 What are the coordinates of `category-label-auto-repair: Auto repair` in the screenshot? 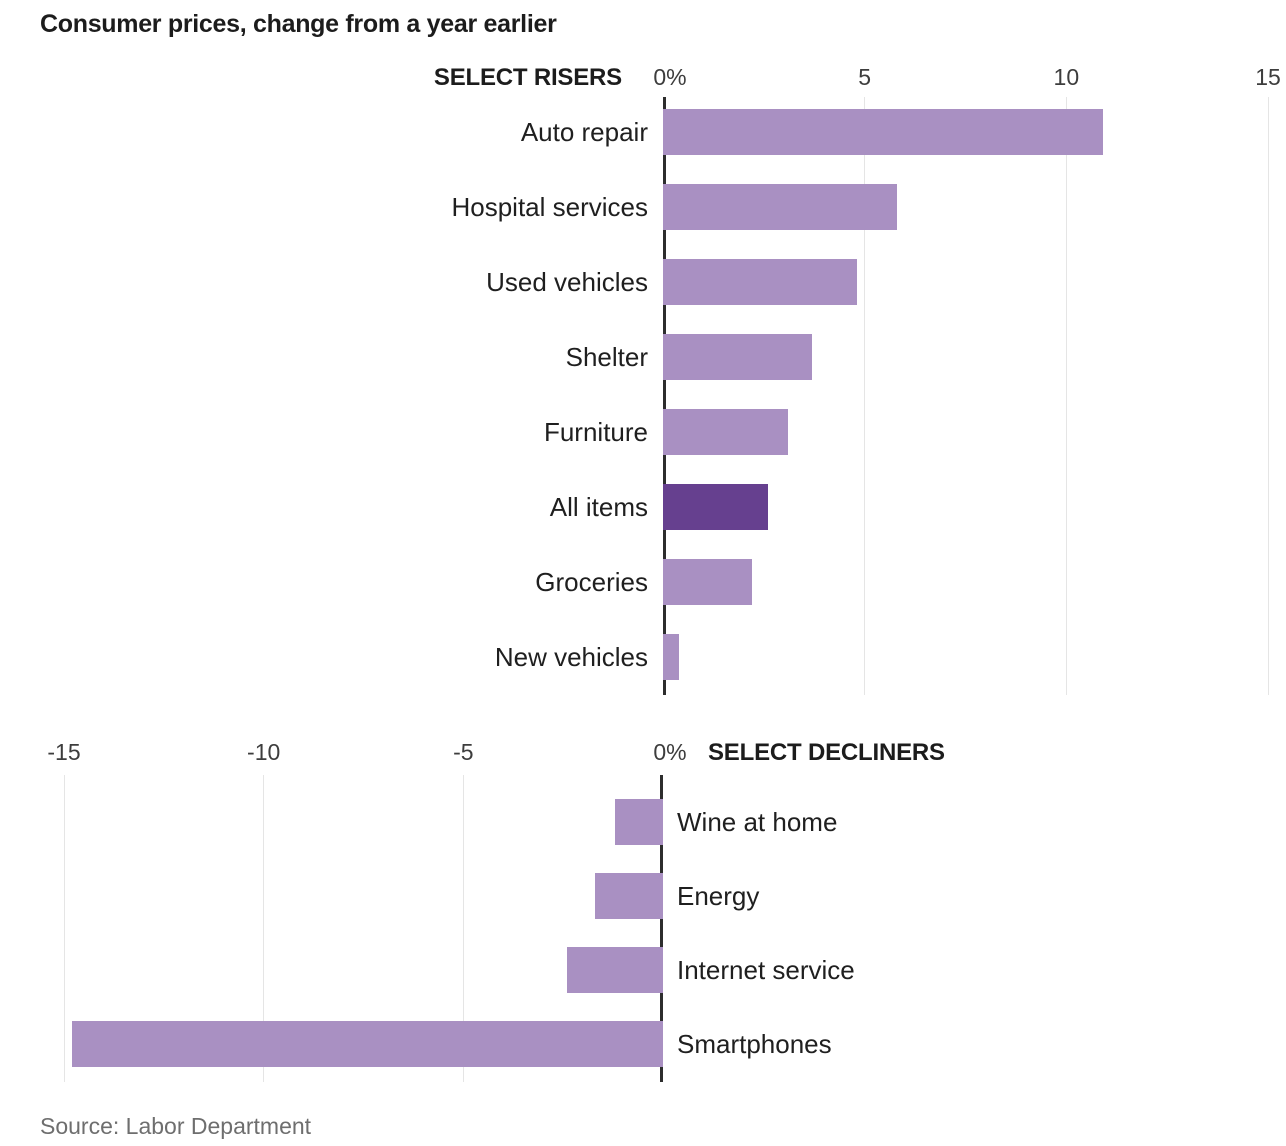 It's located at (584, 132).